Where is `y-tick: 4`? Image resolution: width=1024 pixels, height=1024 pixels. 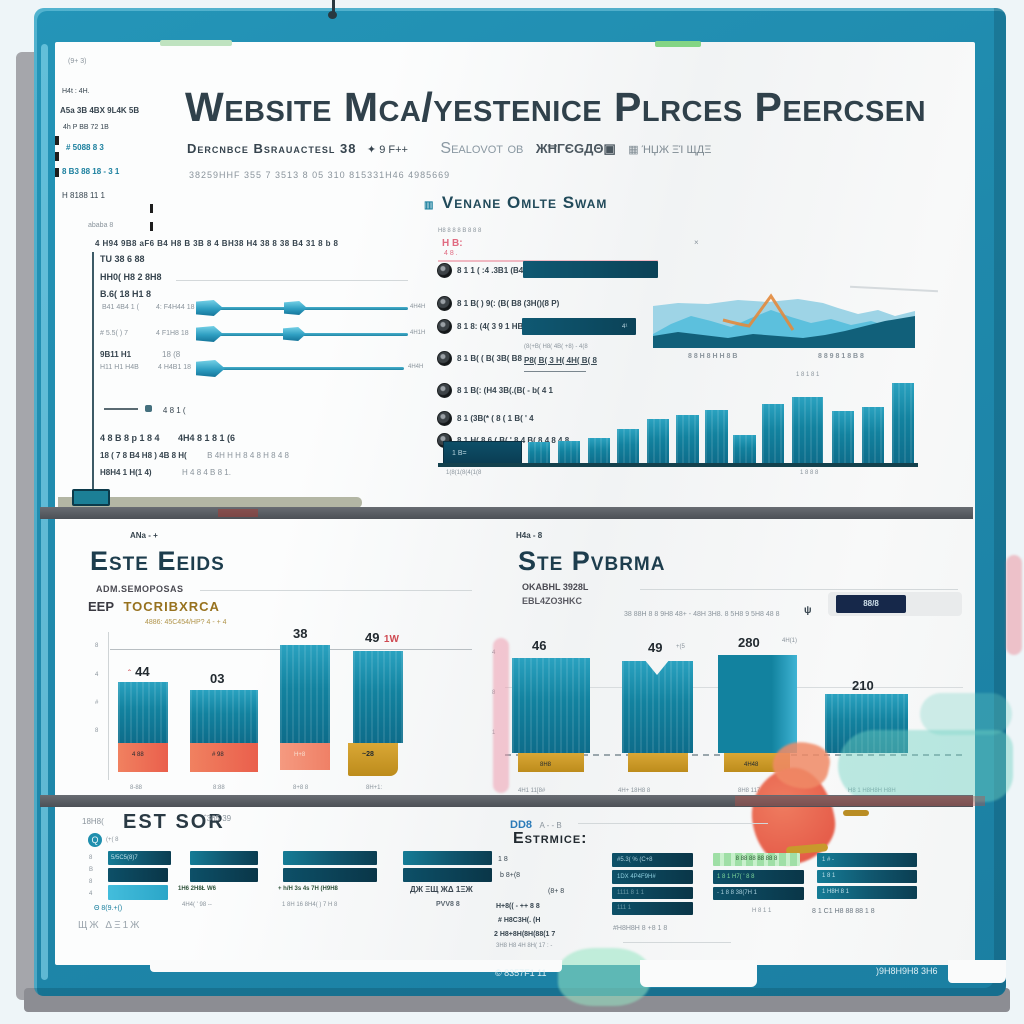 y-tick: 4 is located at coordinates (97, 675).